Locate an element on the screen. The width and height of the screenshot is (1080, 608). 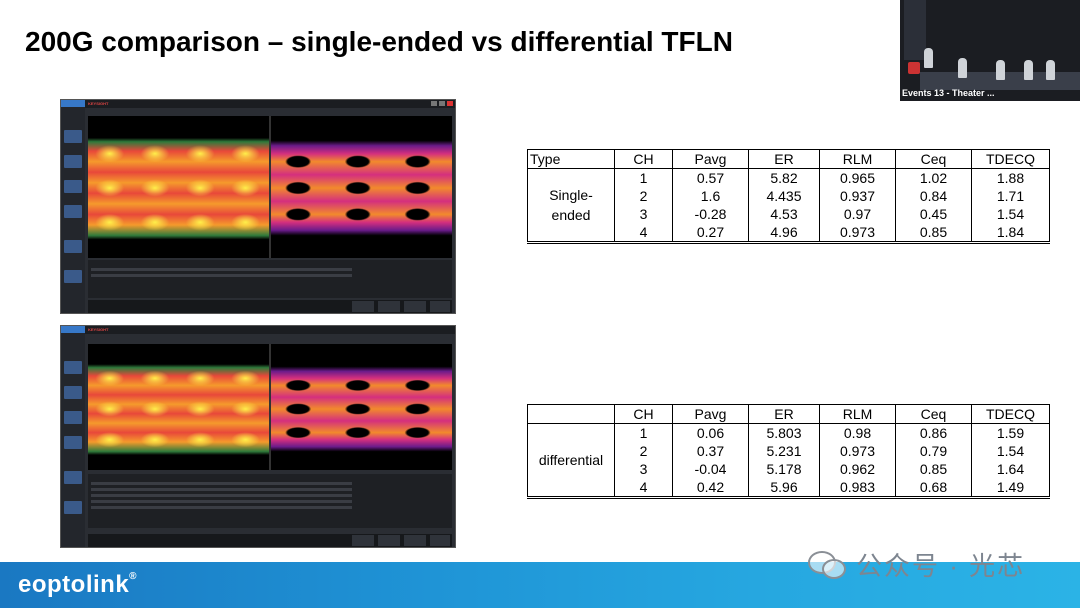
cell-er: 4.96 is located at coordinates (784, 233).